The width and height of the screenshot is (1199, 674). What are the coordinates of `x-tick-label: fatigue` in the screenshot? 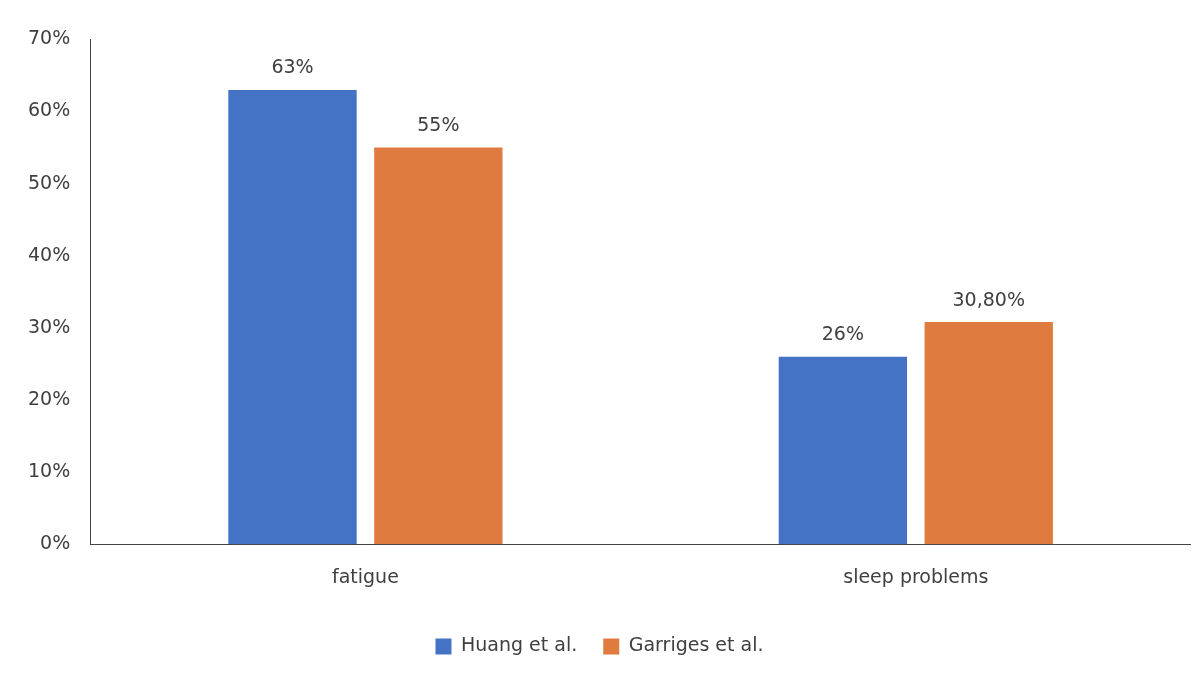 It's located at (365, 575).